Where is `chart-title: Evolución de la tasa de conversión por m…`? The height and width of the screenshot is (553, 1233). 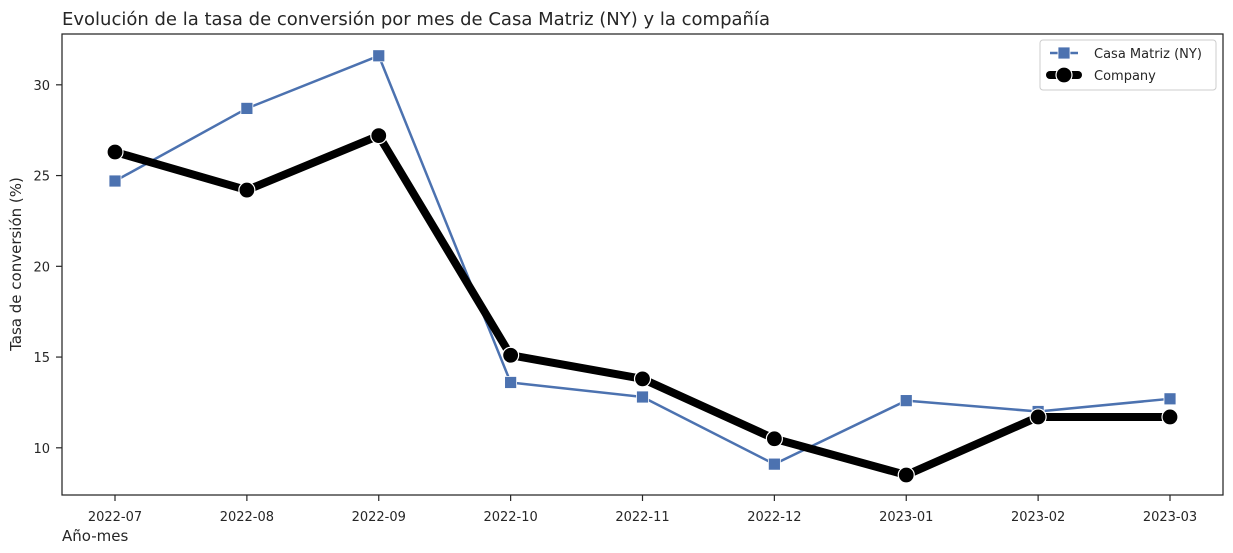
chart-title: Evolución de la tasa de conversión por m… is located at coordinates (416, 19).